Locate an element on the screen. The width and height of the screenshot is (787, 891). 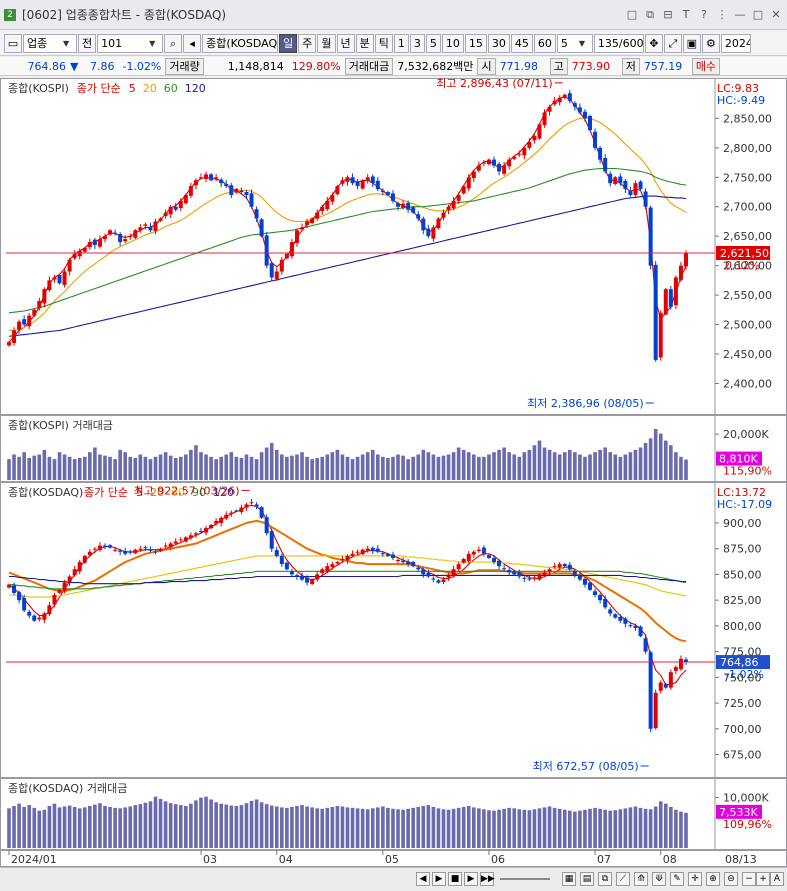
minus-icon: − is located at coordinates (749, 879).